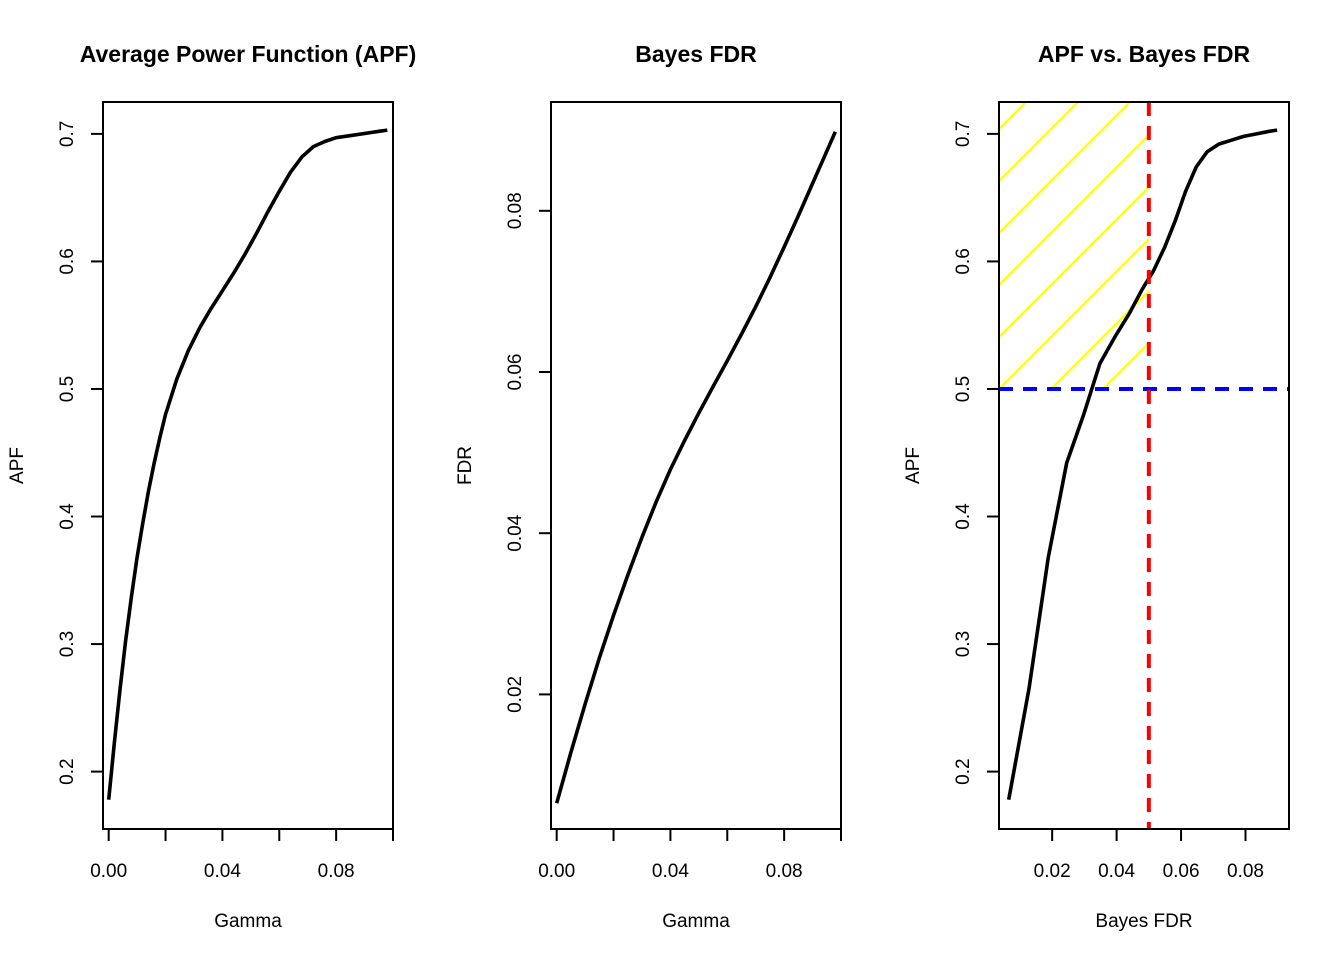 This screenshot has height=960, width=1344. What do you see at coordinates (1052, 871) in the screenshot?
I see `x-tick-label: 0.02` at bounding box center [1052, 871].